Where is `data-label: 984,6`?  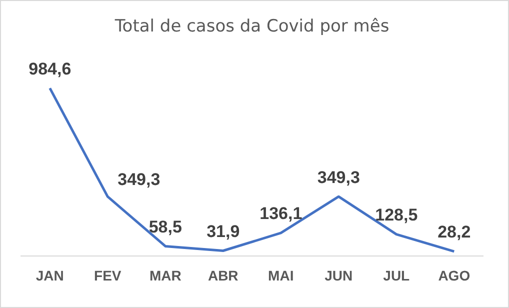 data-label: 984,6 is located at coordinates (50, 68).